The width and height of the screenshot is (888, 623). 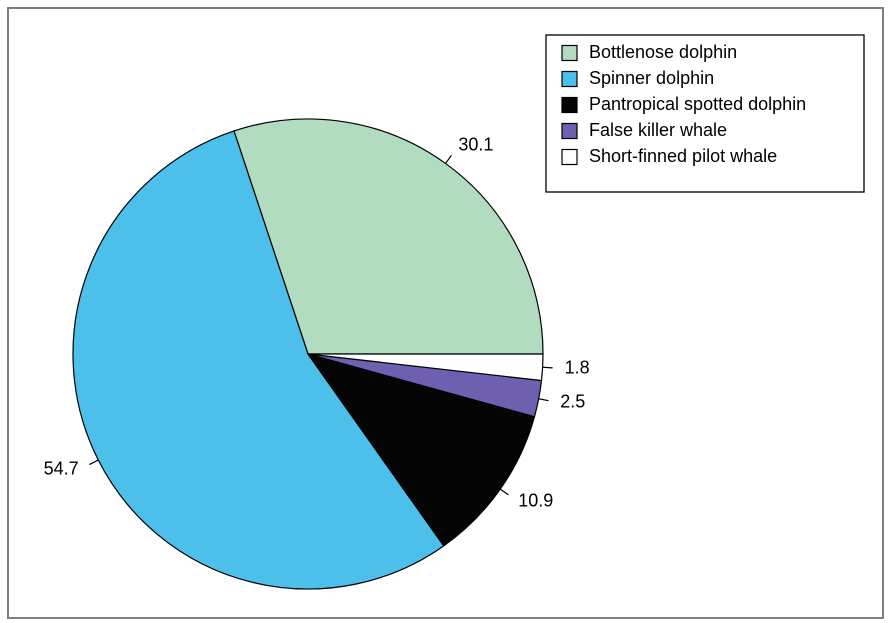 What do you see at coordinates (475, 144) in the screenshot?
I see `slice-label-bottlenose-dolphin: 30.1` at bounding box center [475, 144].